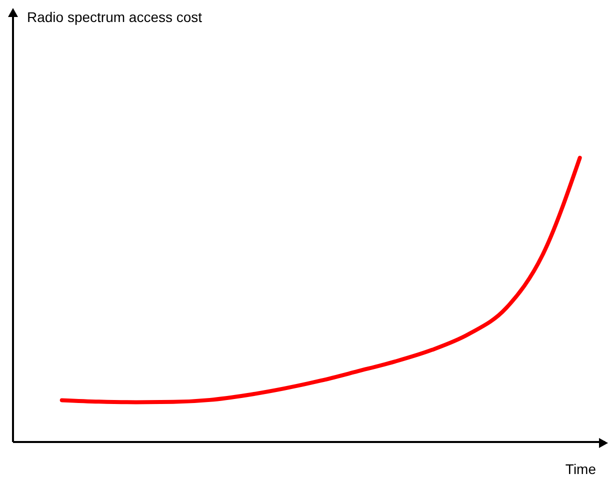  What do you see at coordinates (580, 469) in the screenshot?
I see `x-axis-title: Time` at bounding box center [580, 469].